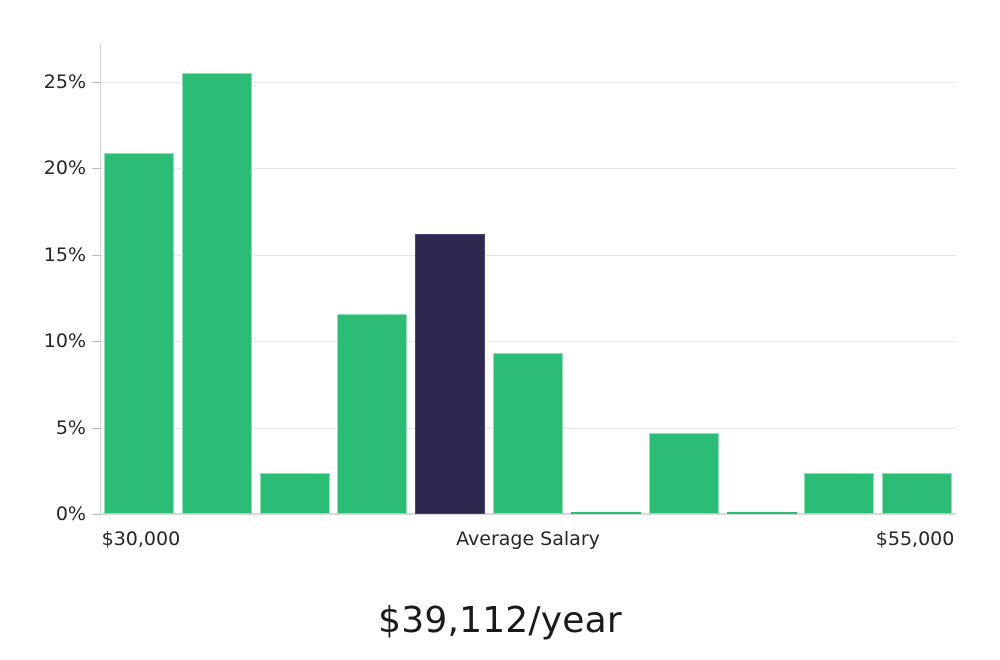 The height and width of the screenshot is (660, 1000). Describe the element at coordinates (500, 620) in the screenshot. I see `average-salary-caption: $39,112/year` at that location.